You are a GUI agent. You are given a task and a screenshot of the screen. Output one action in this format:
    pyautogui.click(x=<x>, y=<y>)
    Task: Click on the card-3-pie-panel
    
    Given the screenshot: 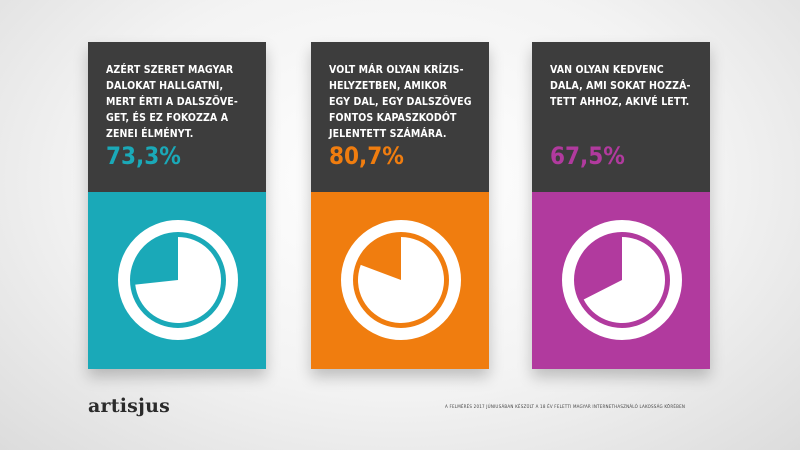 What is the action you would take?
    pyautogui.click(x=621, y=280)
    